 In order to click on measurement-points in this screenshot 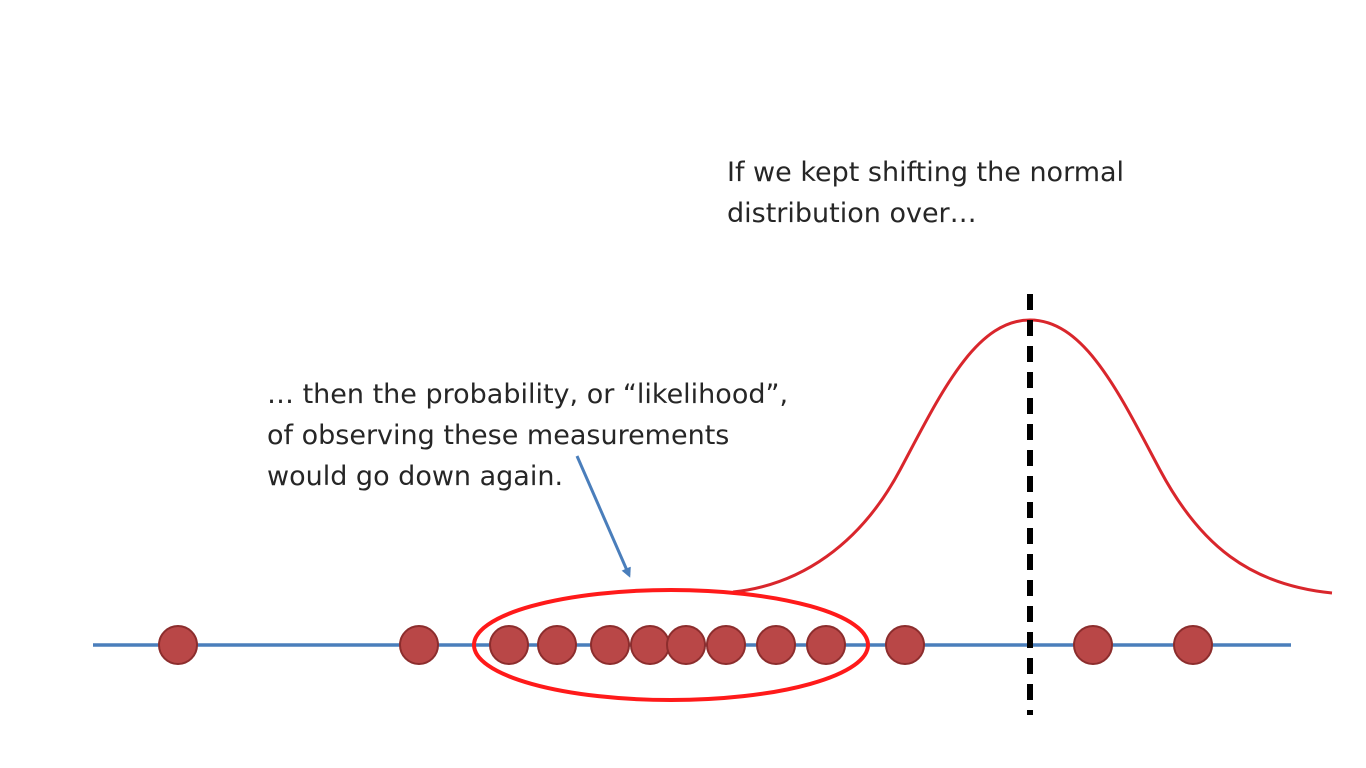, I will do `click(685, 645)`.